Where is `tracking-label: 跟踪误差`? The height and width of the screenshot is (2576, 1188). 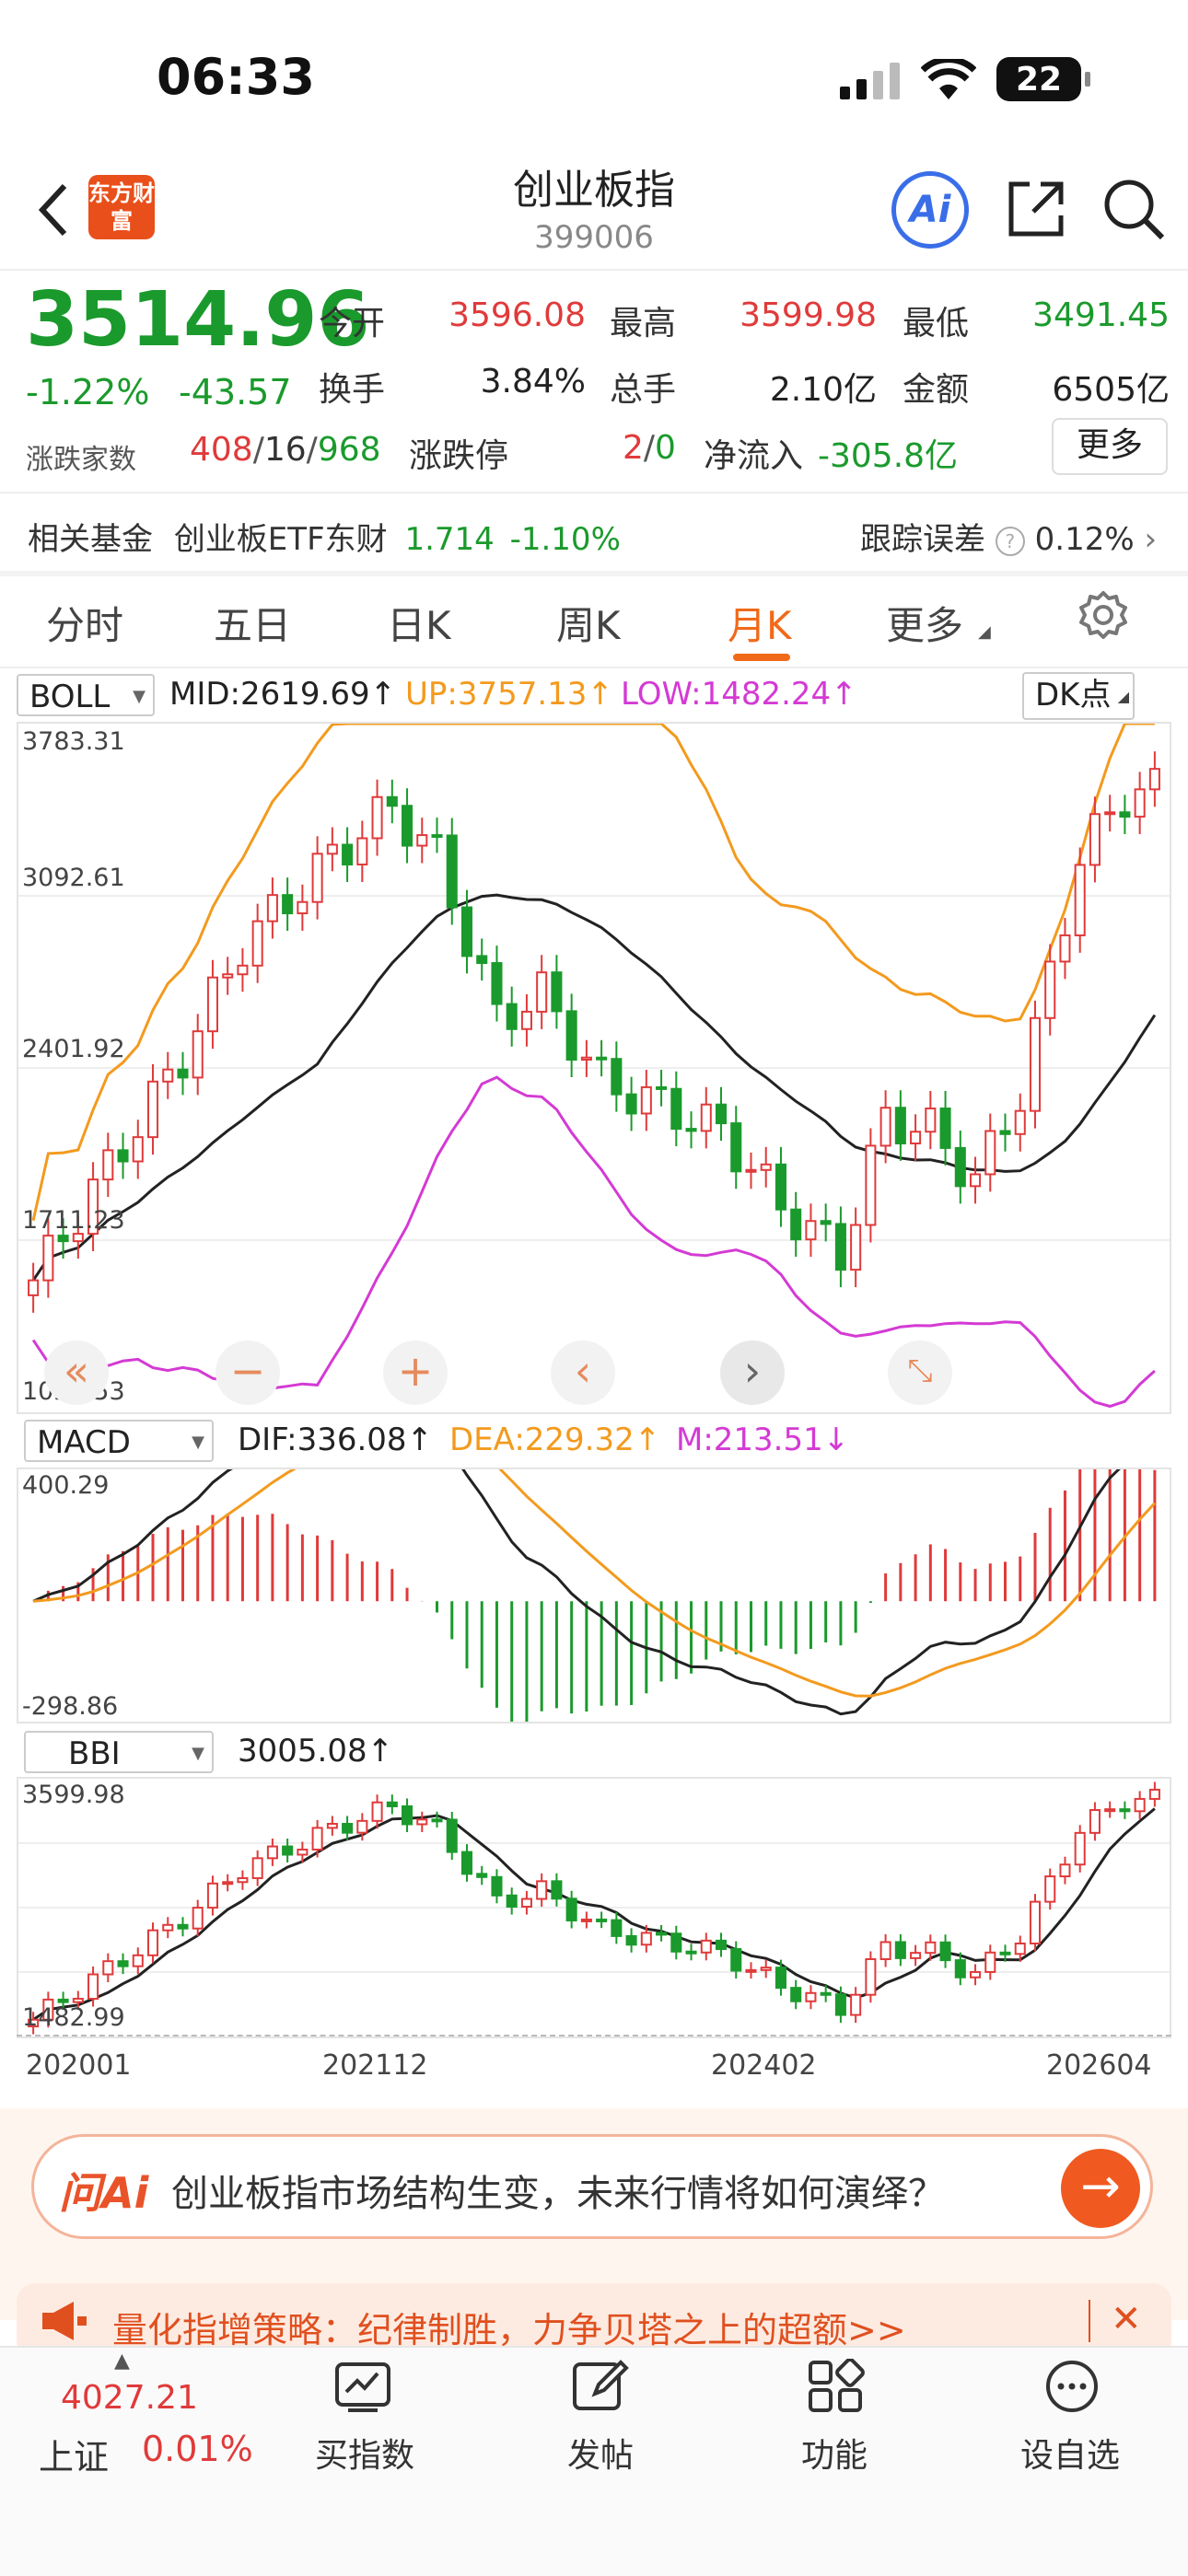 tracking-label: 跟踪误差 is located at coordinates (922, 539).